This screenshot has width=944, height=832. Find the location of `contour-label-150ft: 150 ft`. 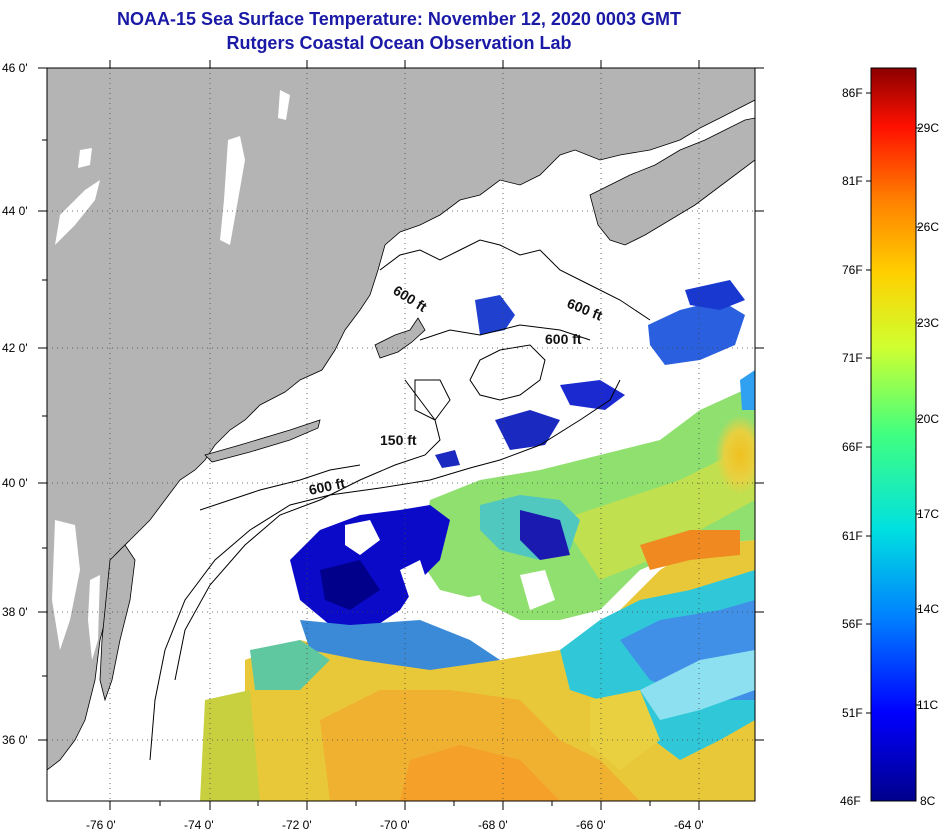

contour-label-150ft: 150 ft is located at coordinates (398, 440).